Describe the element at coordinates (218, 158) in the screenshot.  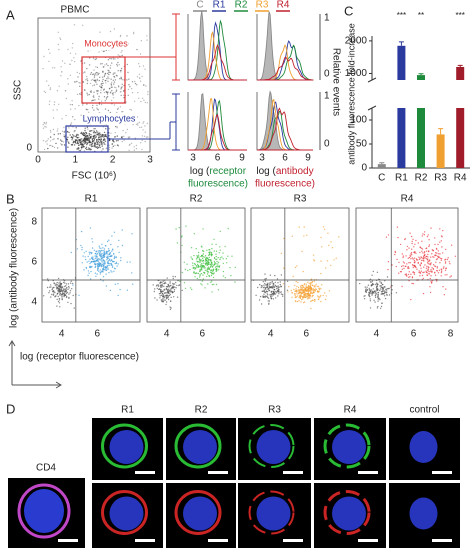
I see `x-tick-label: 6` at that location.